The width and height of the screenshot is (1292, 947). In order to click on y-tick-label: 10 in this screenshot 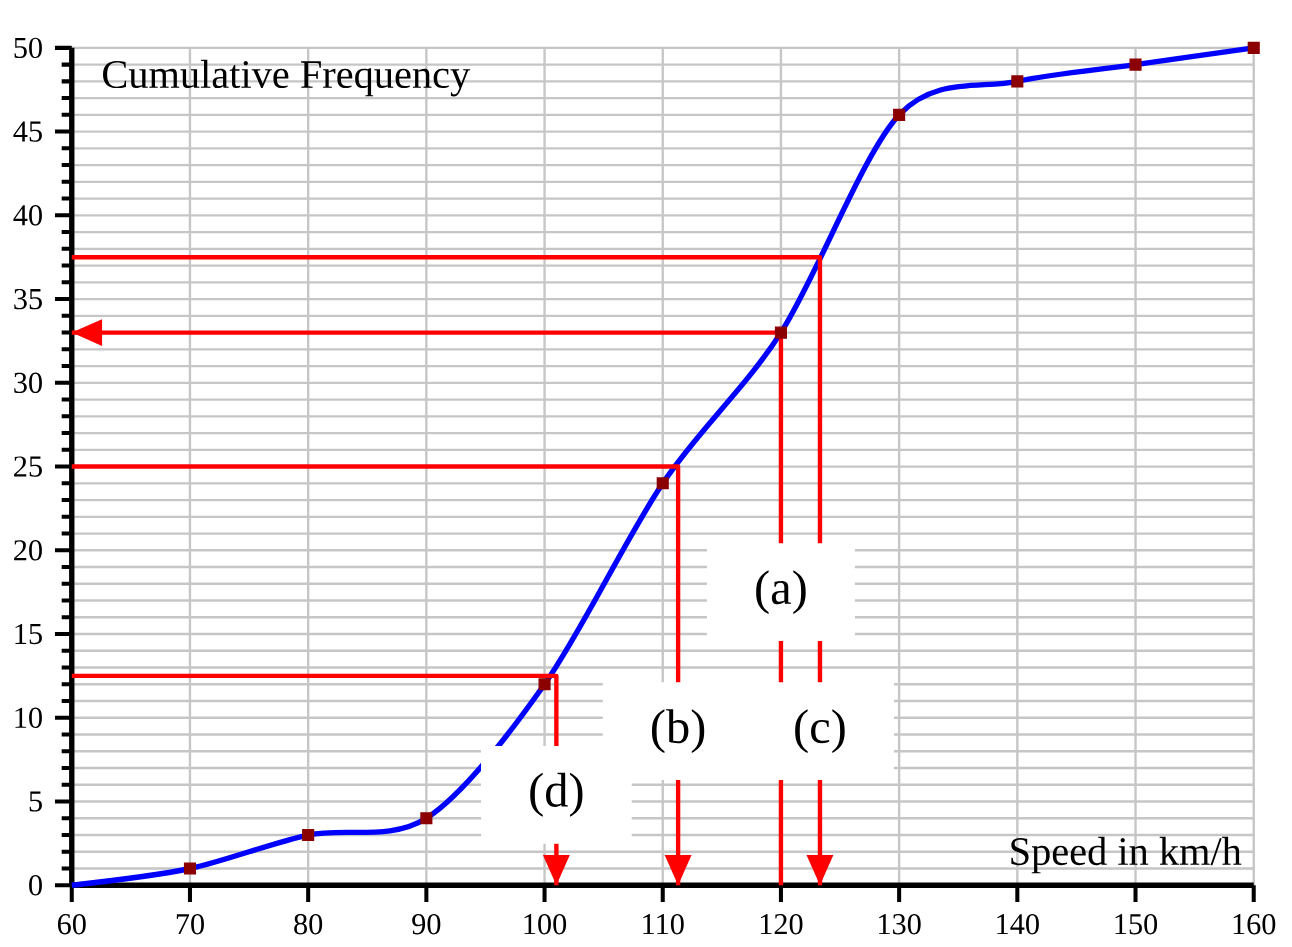, I will do `click(28, 717)`.